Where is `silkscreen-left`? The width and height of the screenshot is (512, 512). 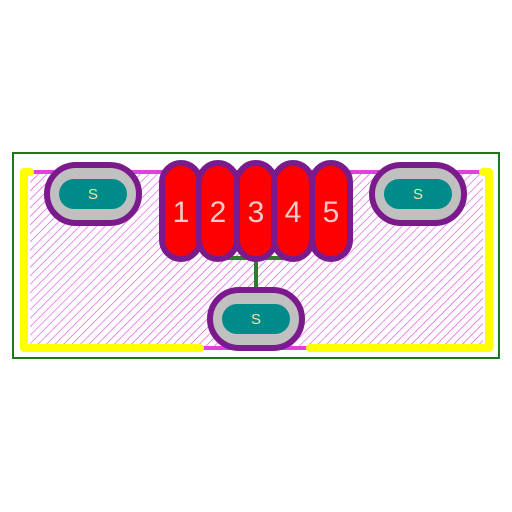 silkscreen-left is located at coordinates (112, 260).